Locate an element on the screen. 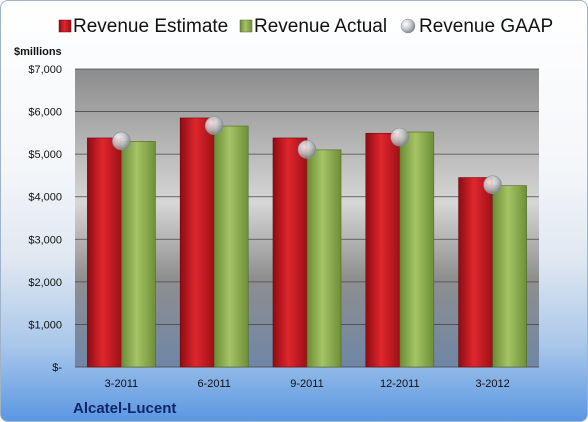 Image resolution: width=588 pixels, height=422 pixels. gaap-markers is located at coordinates (307, 155).